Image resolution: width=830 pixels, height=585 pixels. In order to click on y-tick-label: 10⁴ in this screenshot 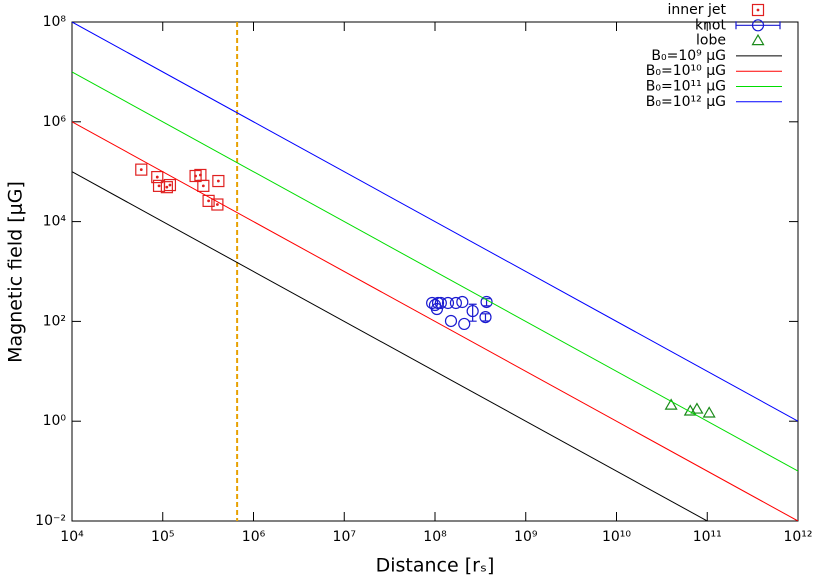, I will do `click(55, 222)`.